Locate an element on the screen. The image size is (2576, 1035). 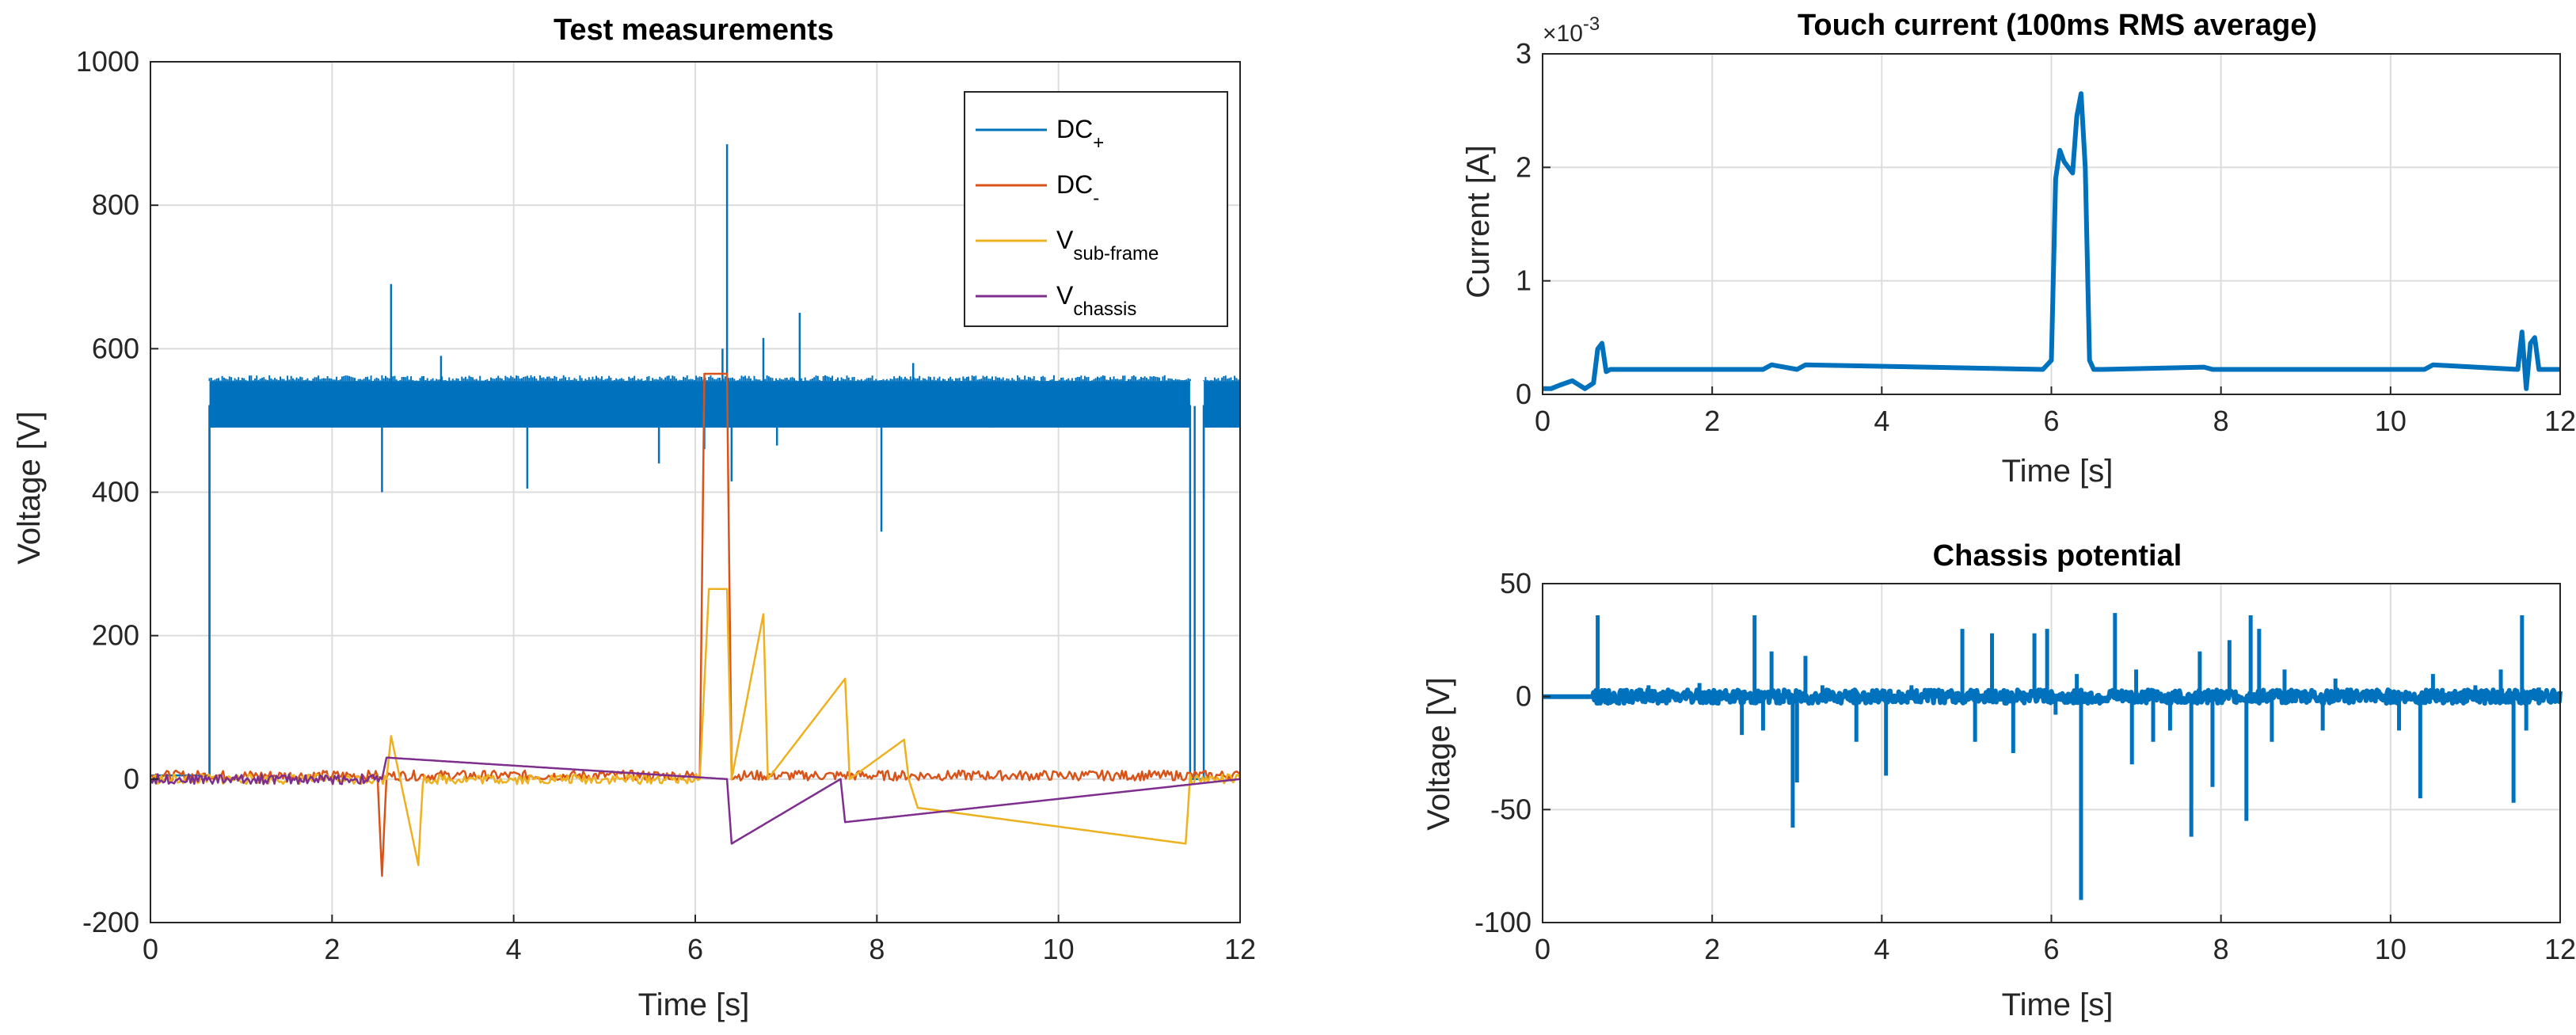
legend-label: Vsub-frame is located at coordinates (1107, 245).